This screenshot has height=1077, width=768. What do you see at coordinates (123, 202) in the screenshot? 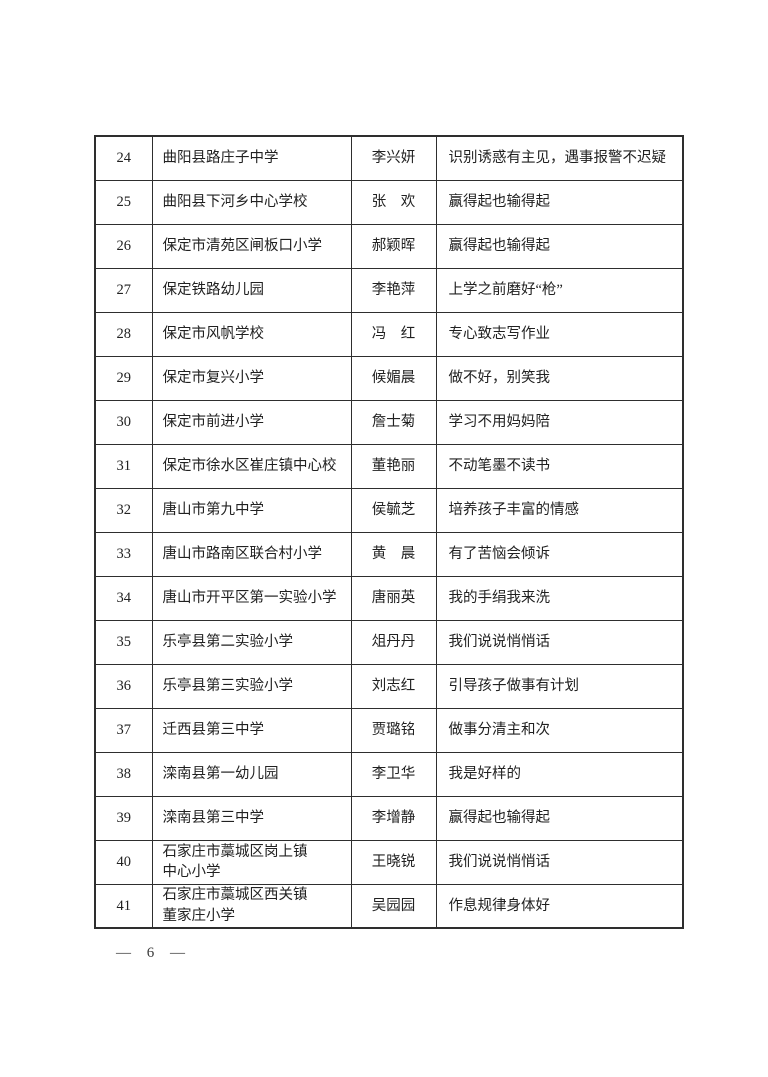
I see `row-number-cell: 25` at bounding box center [123, 202].